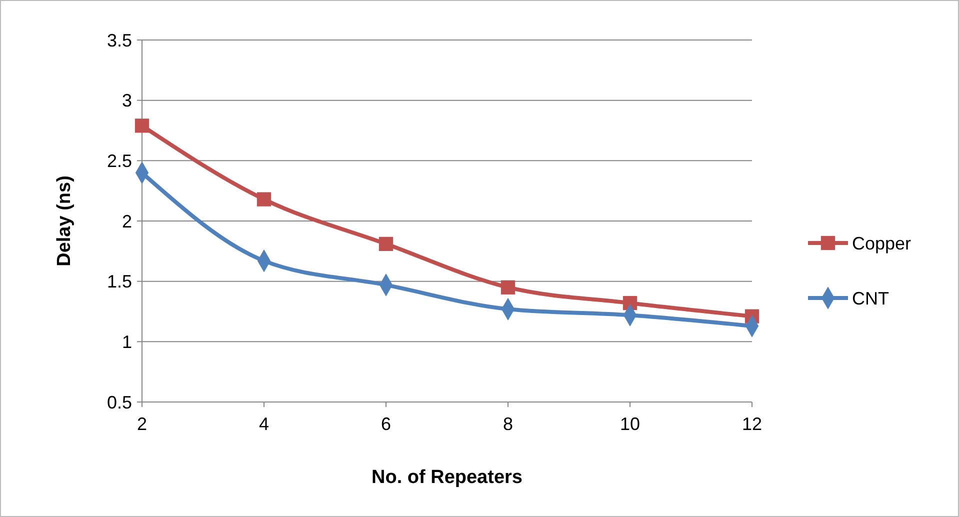 The height and width of the screenshot is (517, 959). I want to click on y-tick-label: 2, so click(127, 221).